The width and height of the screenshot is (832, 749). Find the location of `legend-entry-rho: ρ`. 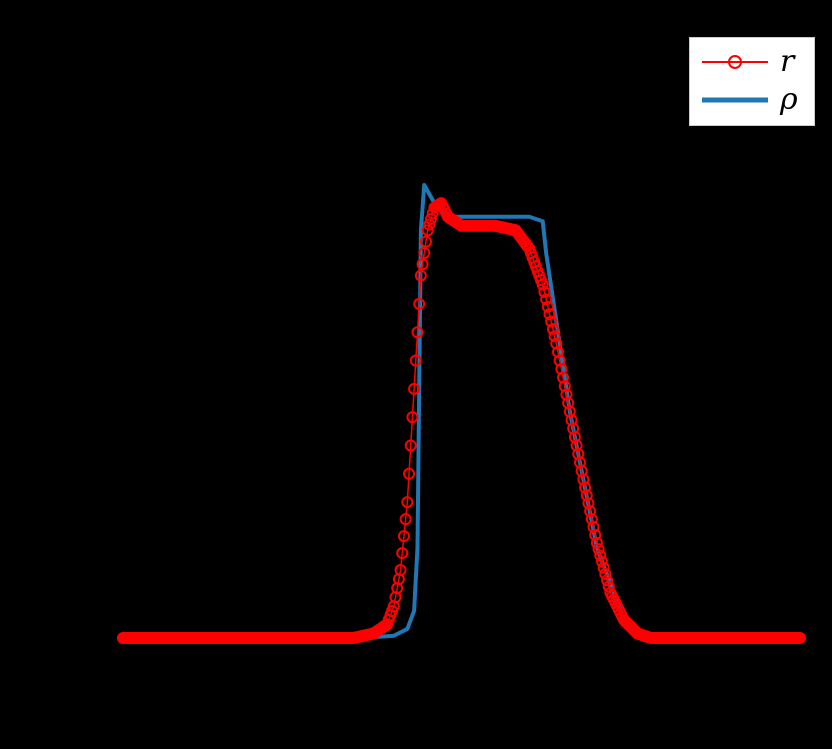

legend-entry-rho: ρ is located at coordinates (752, 100).